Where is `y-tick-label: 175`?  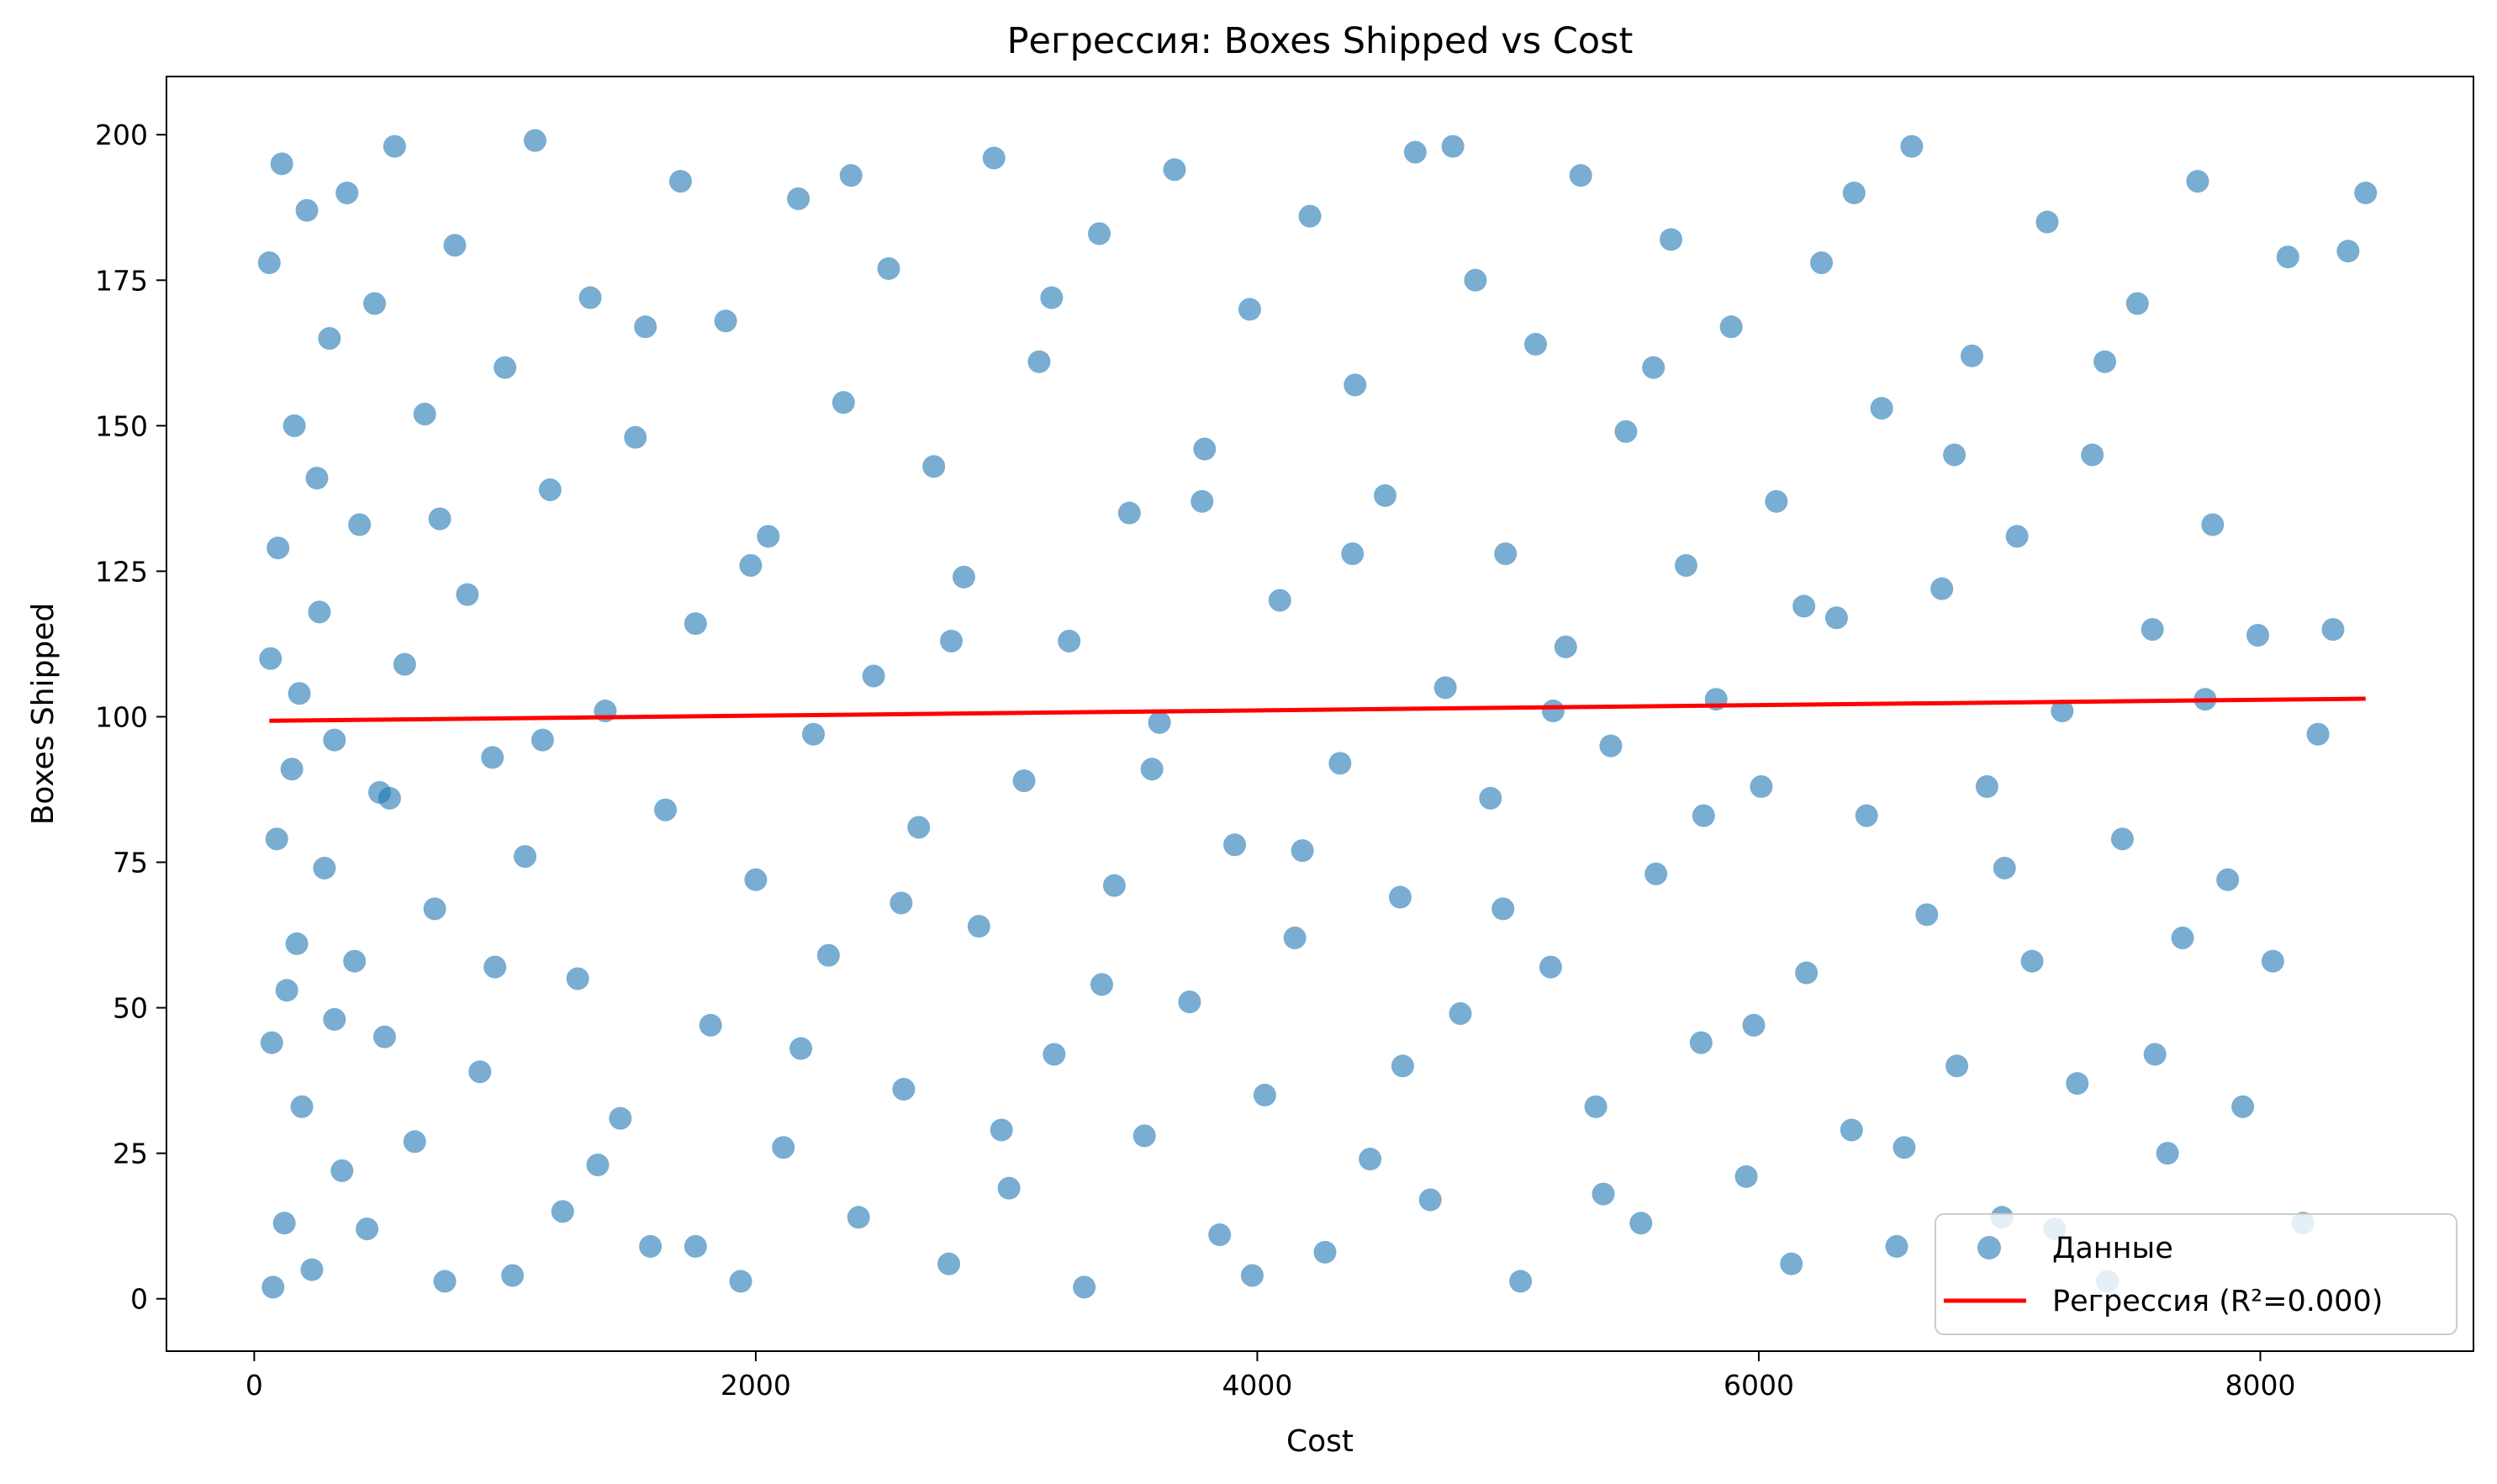
y-tick-label: 175 is located at coordinates (121, 280).